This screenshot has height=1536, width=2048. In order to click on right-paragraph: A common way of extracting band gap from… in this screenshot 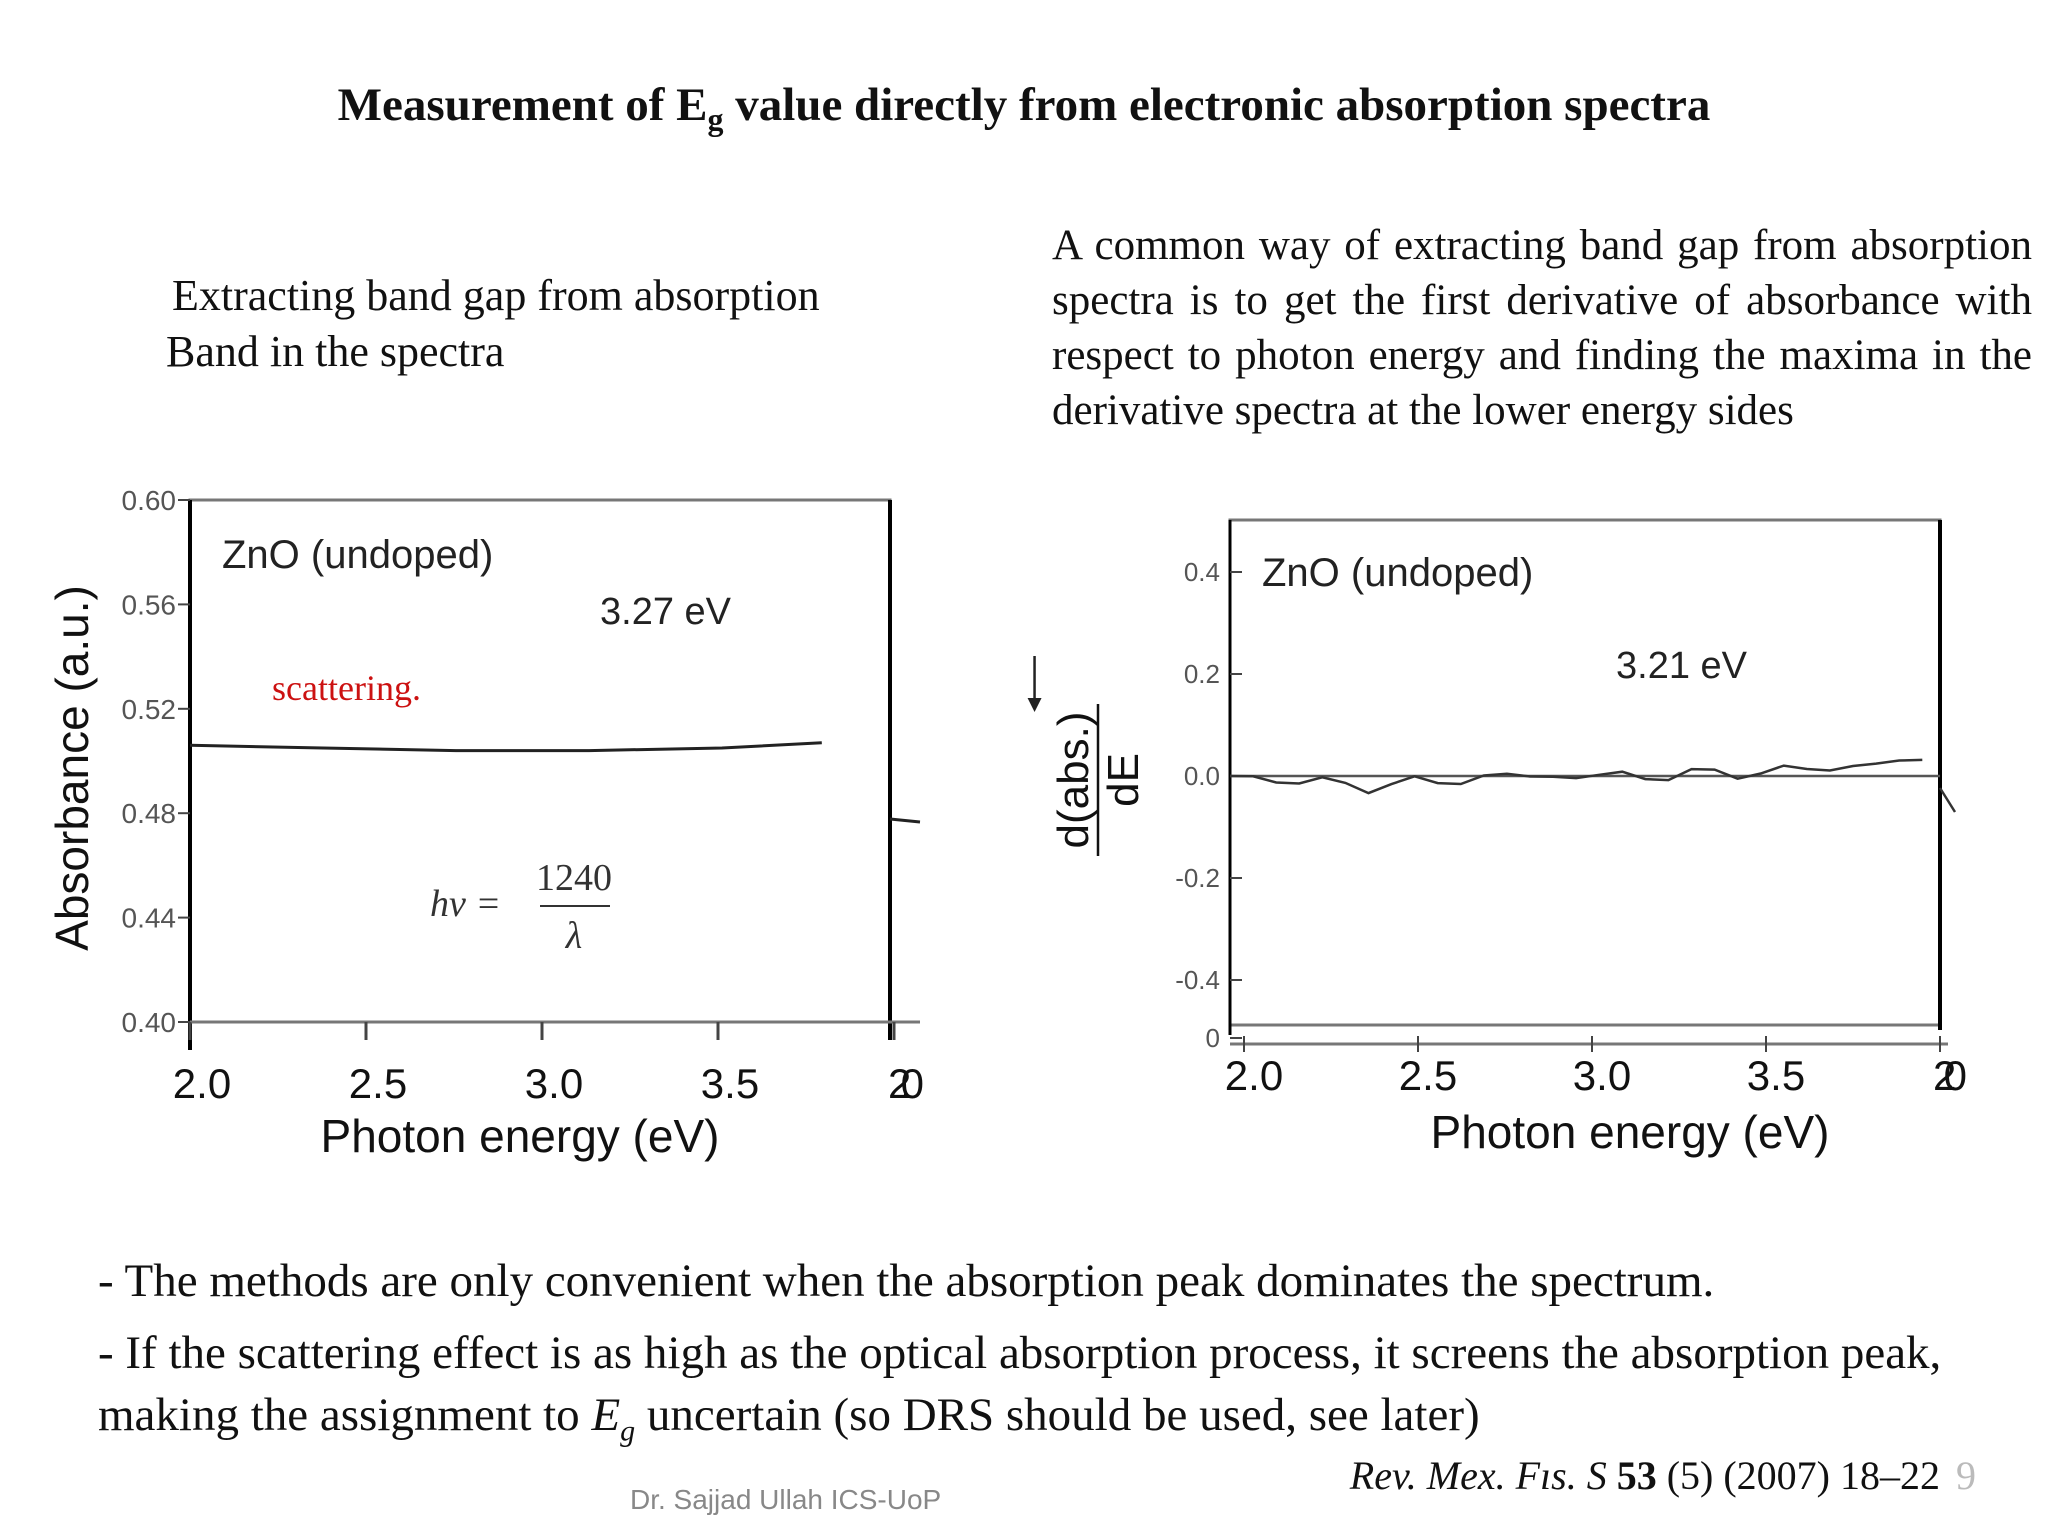, I will do `click(1542, 328)`.